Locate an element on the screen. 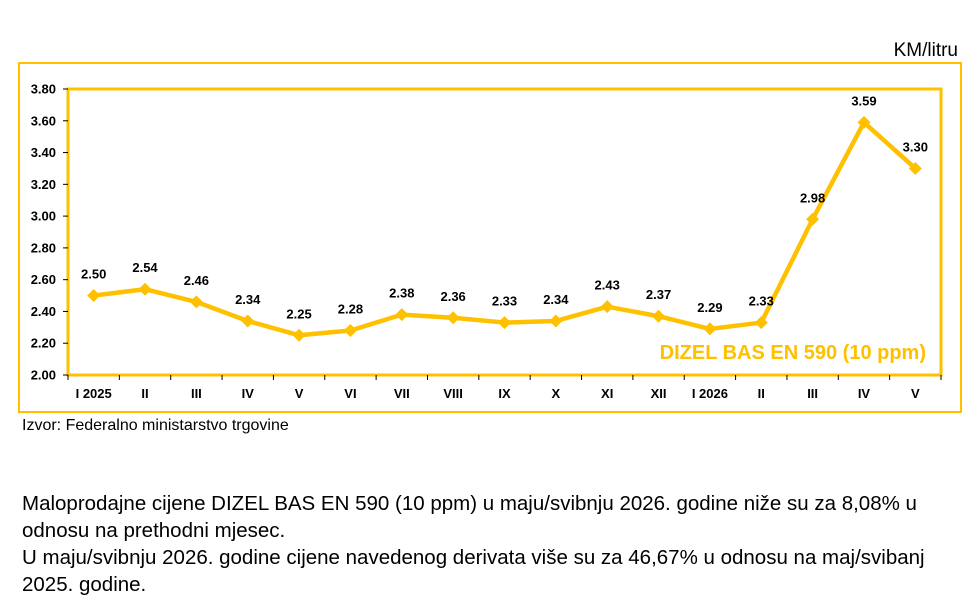 This screenshot has width=976, height=610. data-label: 2.29 is located at coordinates (709, 307).